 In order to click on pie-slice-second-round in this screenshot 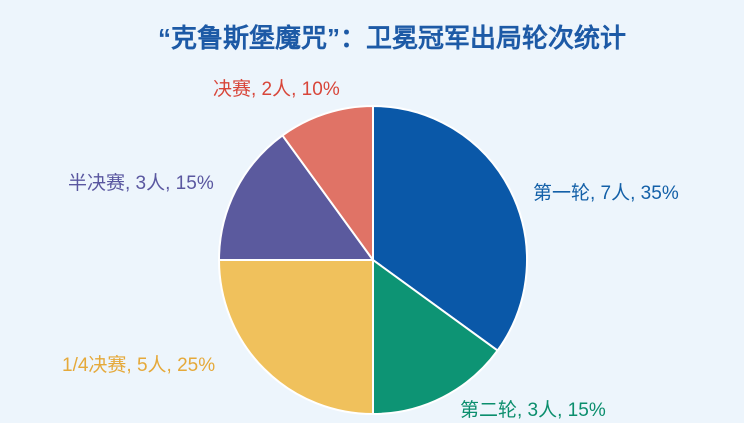, I will do `click(435, 337)`.